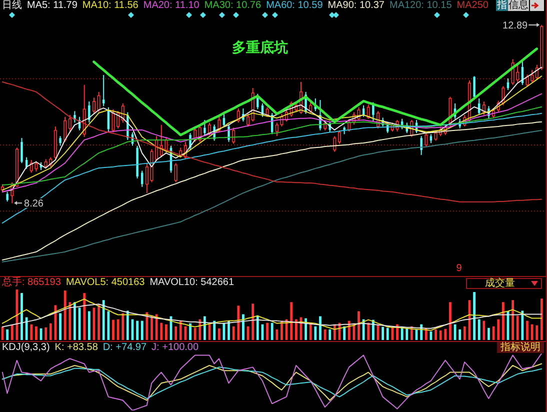 The width and height of the screenshot is (547, 412). Describe the element at coordinates (518, 5) in the screenshot. I see `button: 信息` at that location.